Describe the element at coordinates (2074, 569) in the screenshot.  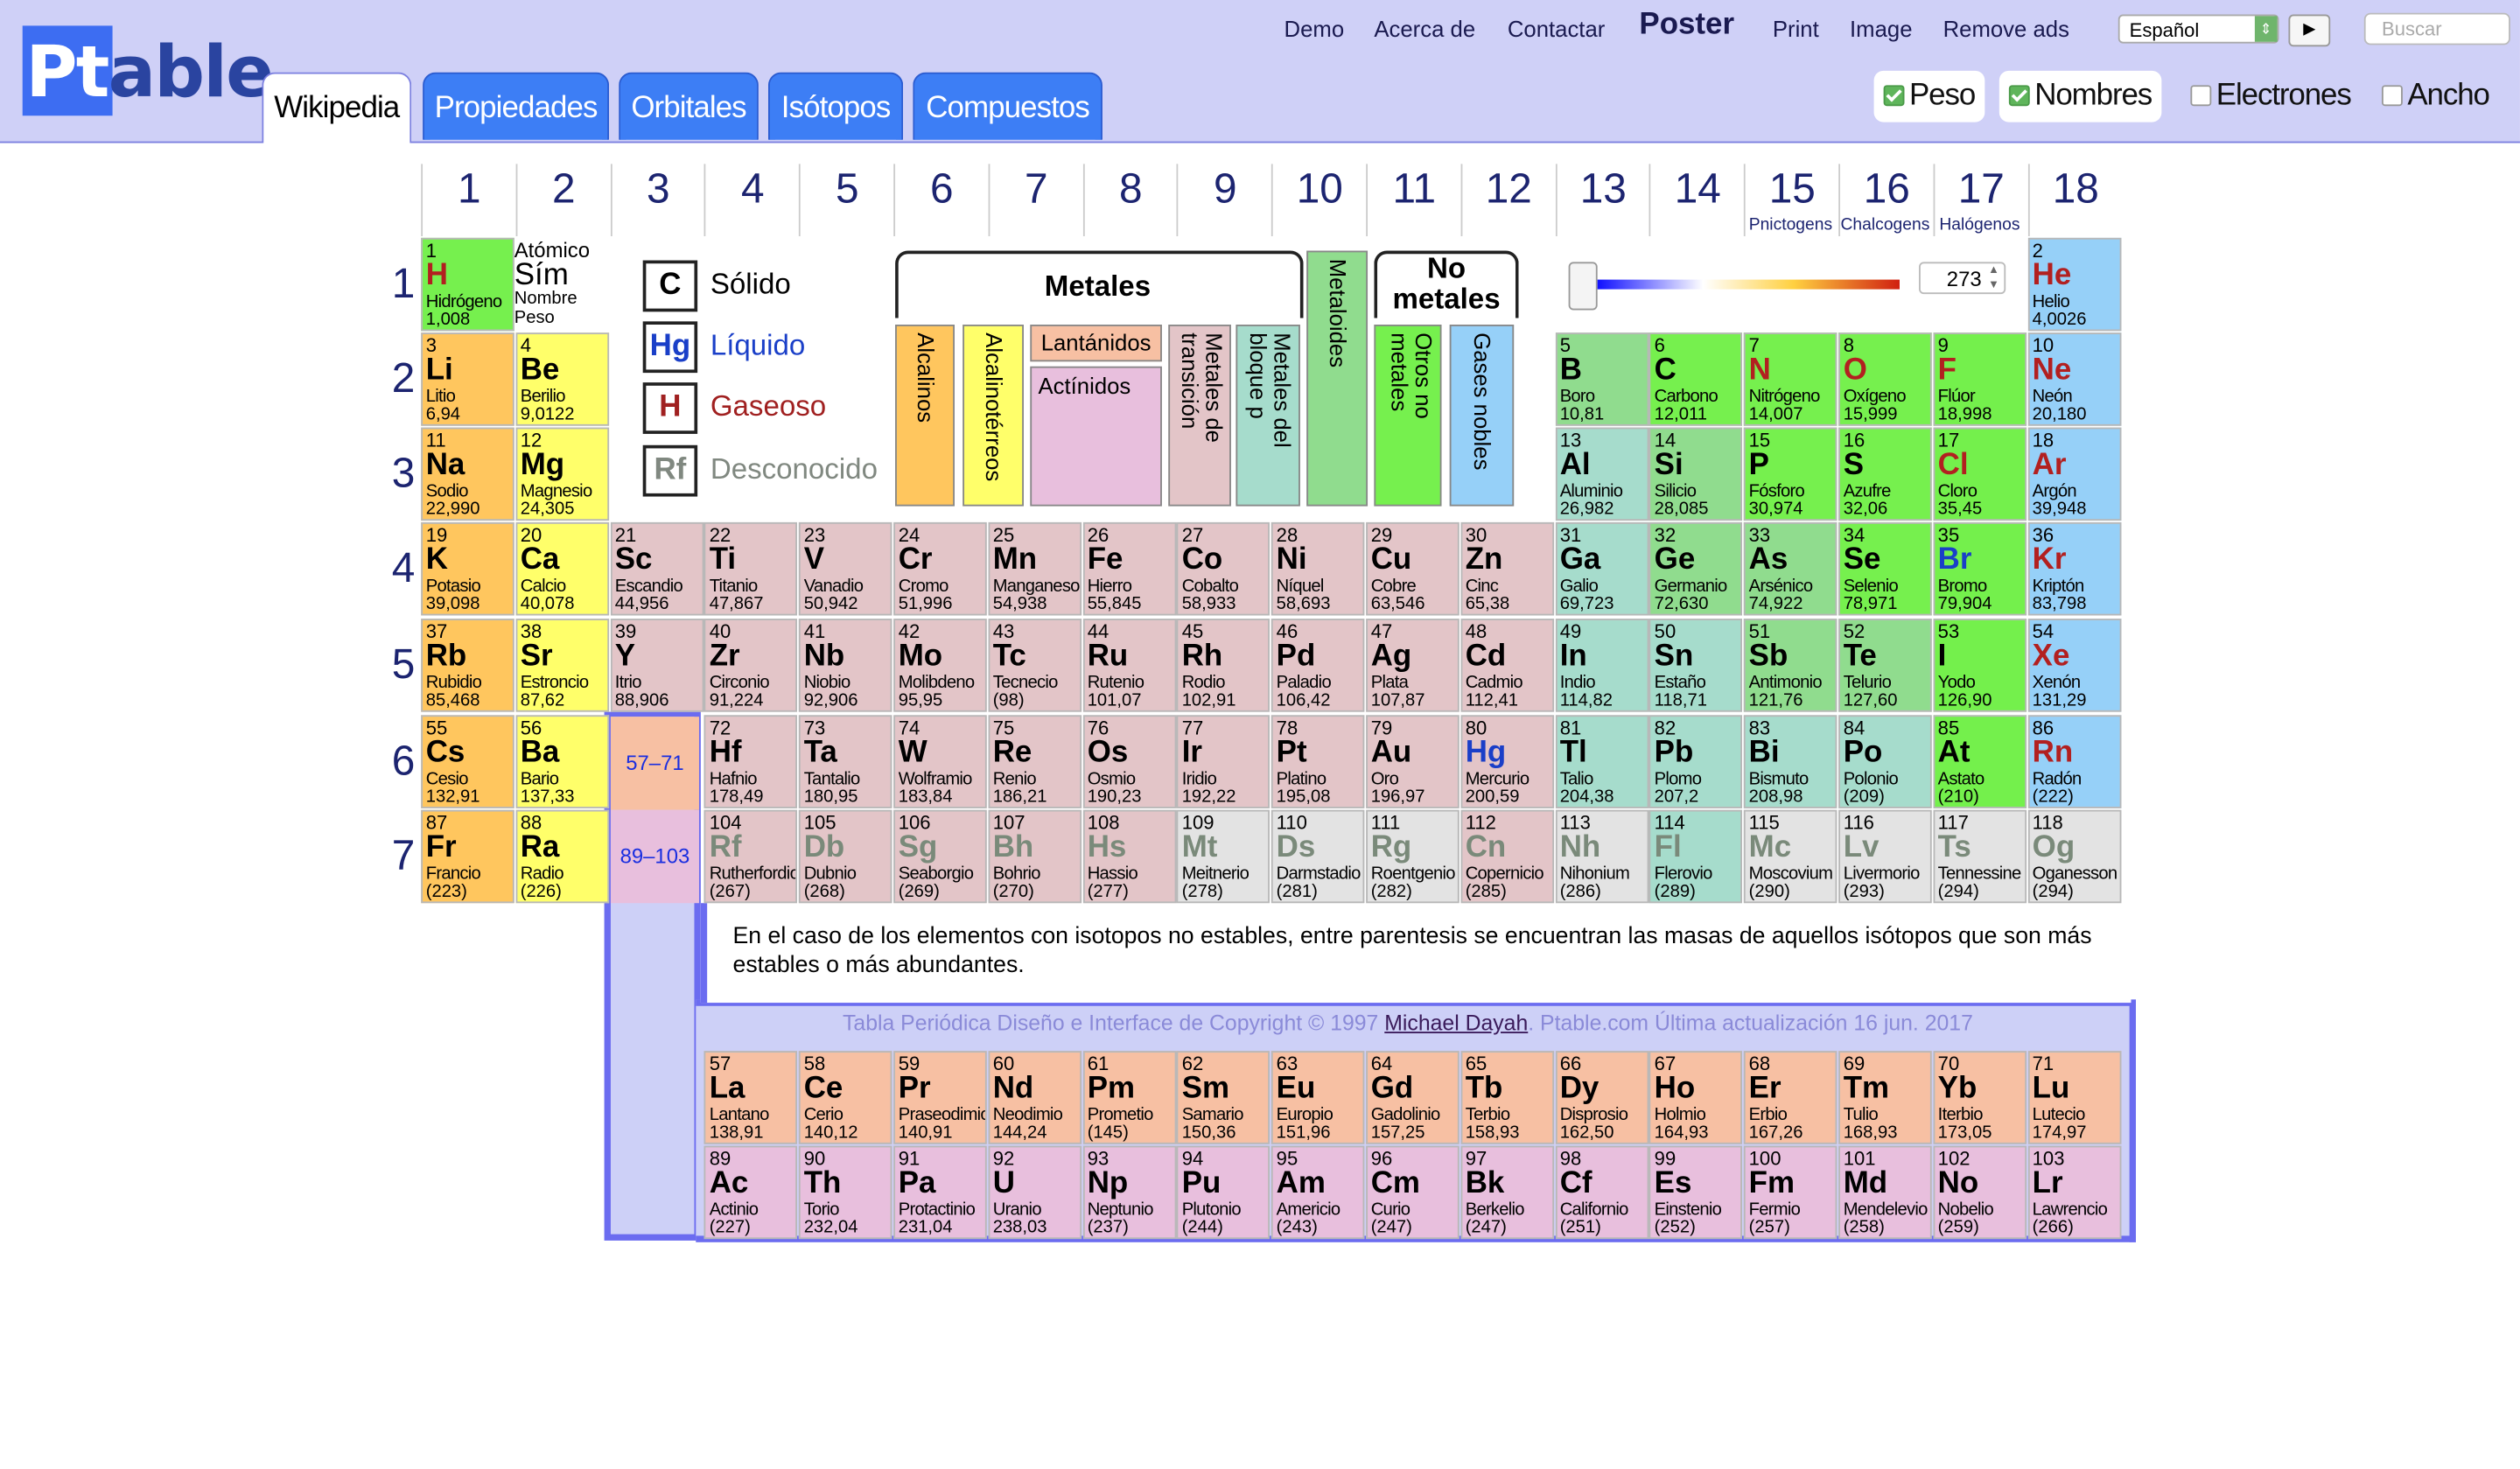
I see `element-kr: 36 Kr Kriptón 83,798` at that location.